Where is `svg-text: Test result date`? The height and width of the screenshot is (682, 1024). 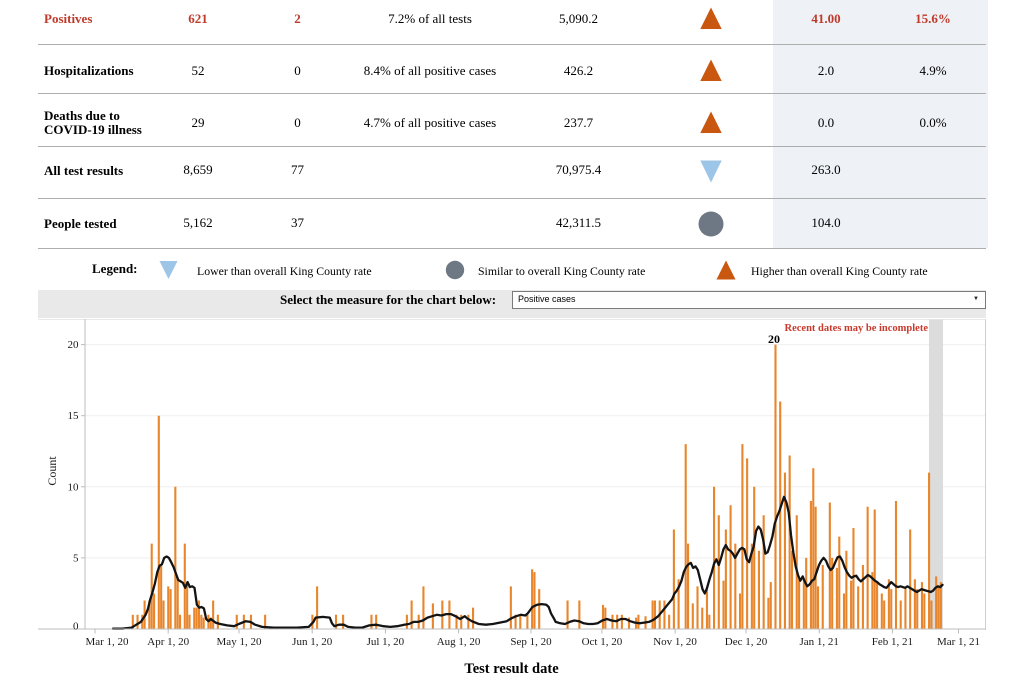 svg-text: Test result date is located at coordinates (511, 669).